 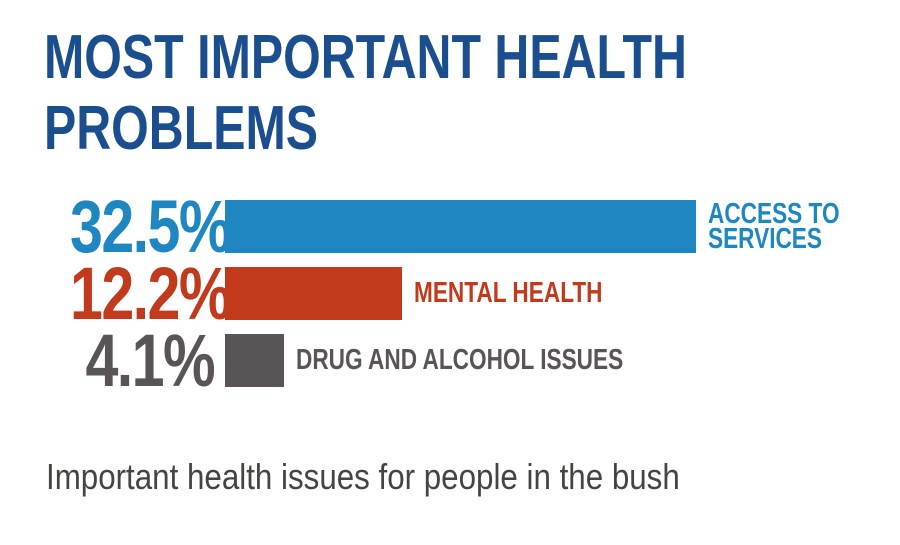 I want to click on category-label-access-to-services: ACCESS TO SERVICES, so click(x=774, y=226).